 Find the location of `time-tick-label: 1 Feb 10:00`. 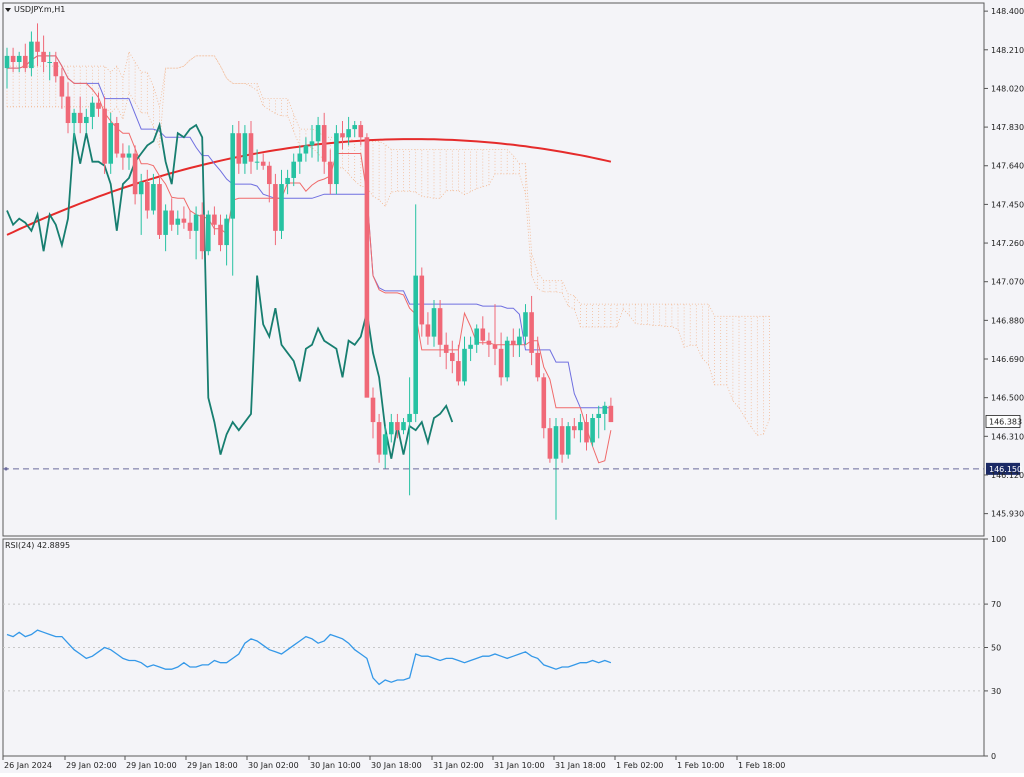

time-tick-label: 1 Feb 10:00 is located at coordinates (700, 765).